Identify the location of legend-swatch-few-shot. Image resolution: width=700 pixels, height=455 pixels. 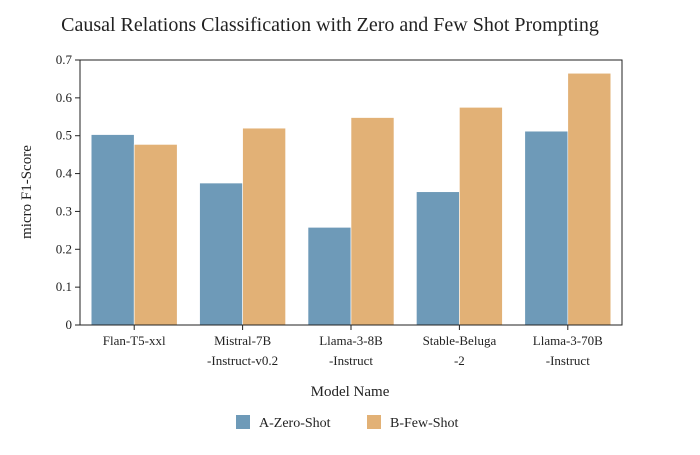
(374, 422).